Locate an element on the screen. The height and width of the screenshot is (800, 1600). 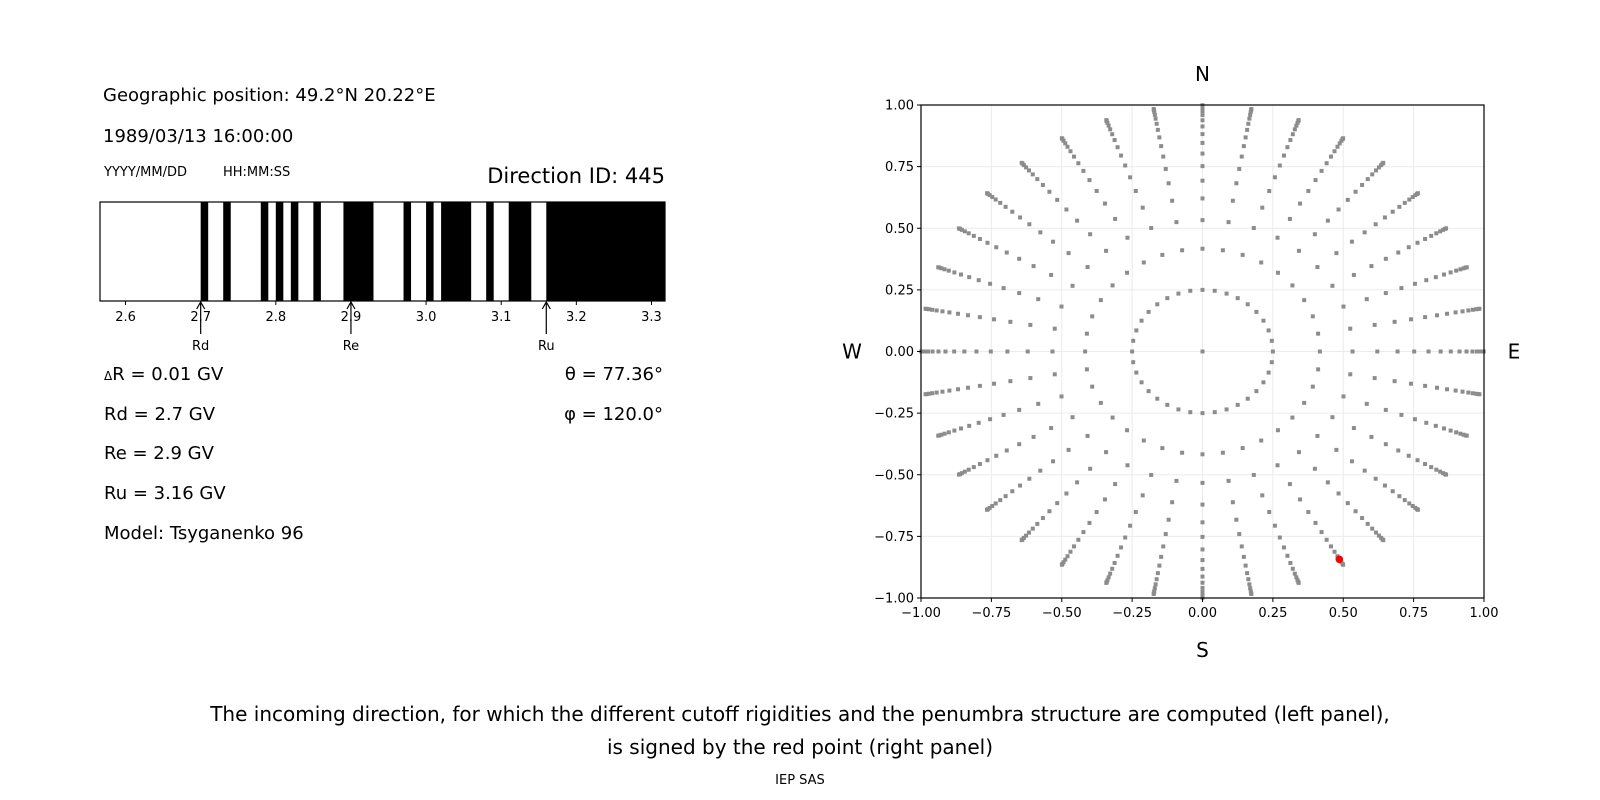
y-tick-label: −0.25 is located at coordinates (894, 414).